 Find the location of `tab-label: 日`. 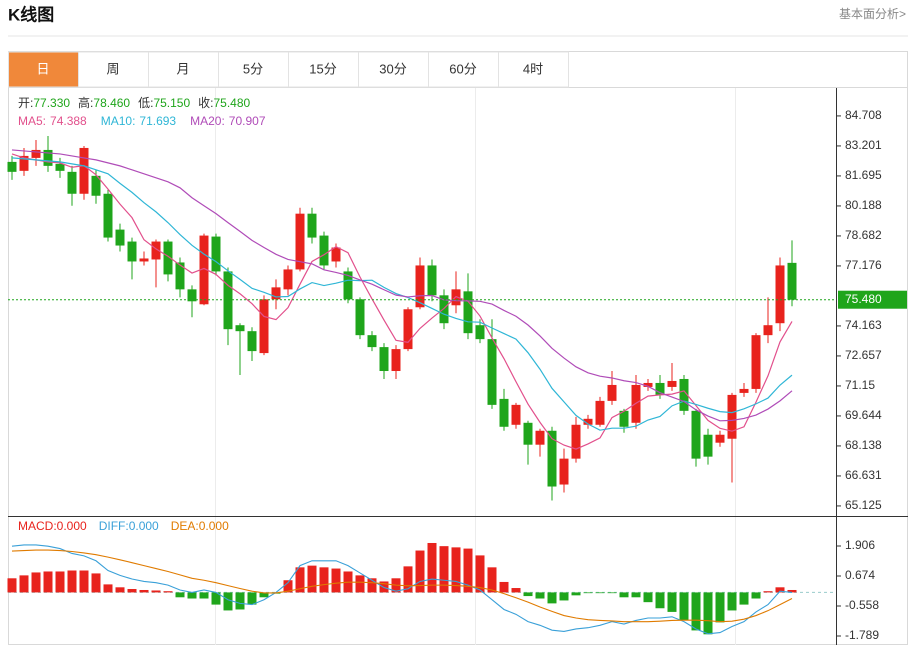

tab-label: 日 is located at coordinates (42, 68).